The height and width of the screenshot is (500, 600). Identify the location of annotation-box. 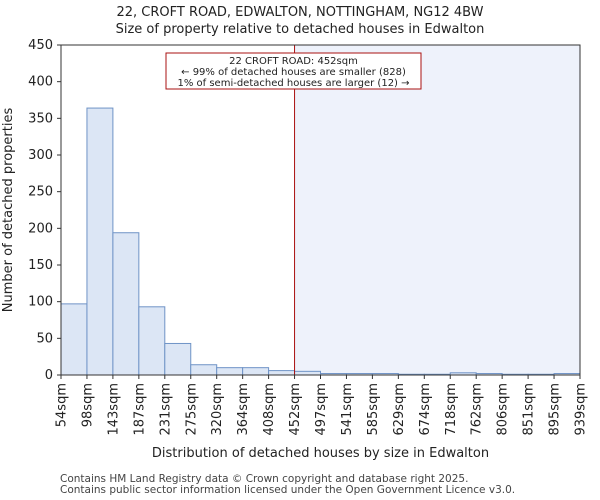
(293, 71).